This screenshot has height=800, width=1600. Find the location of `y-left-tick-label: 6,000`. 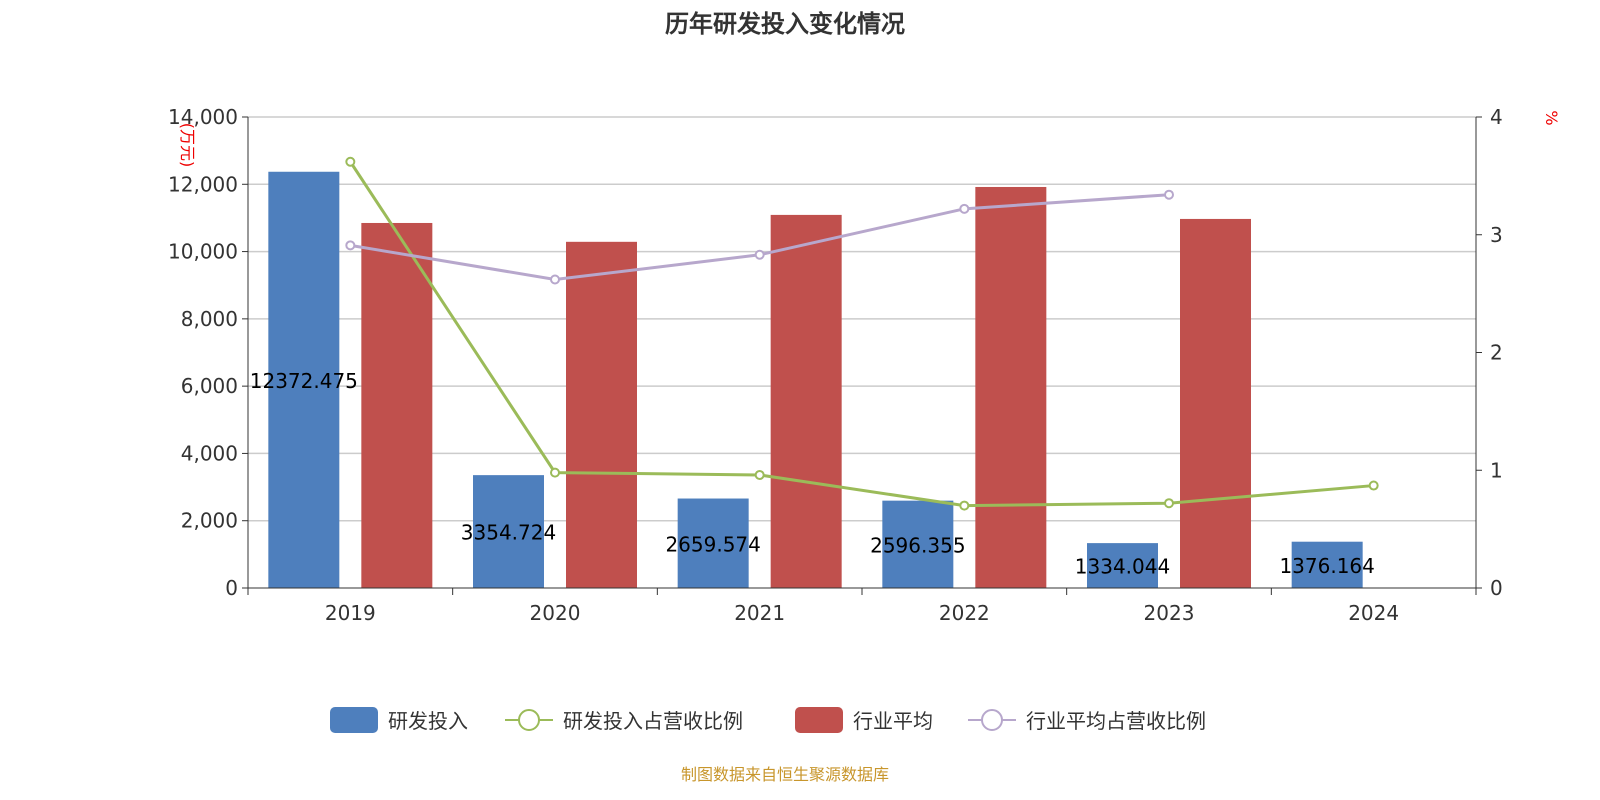

y-left-tick-label: 6,000 is located at coordinates (209, 386).